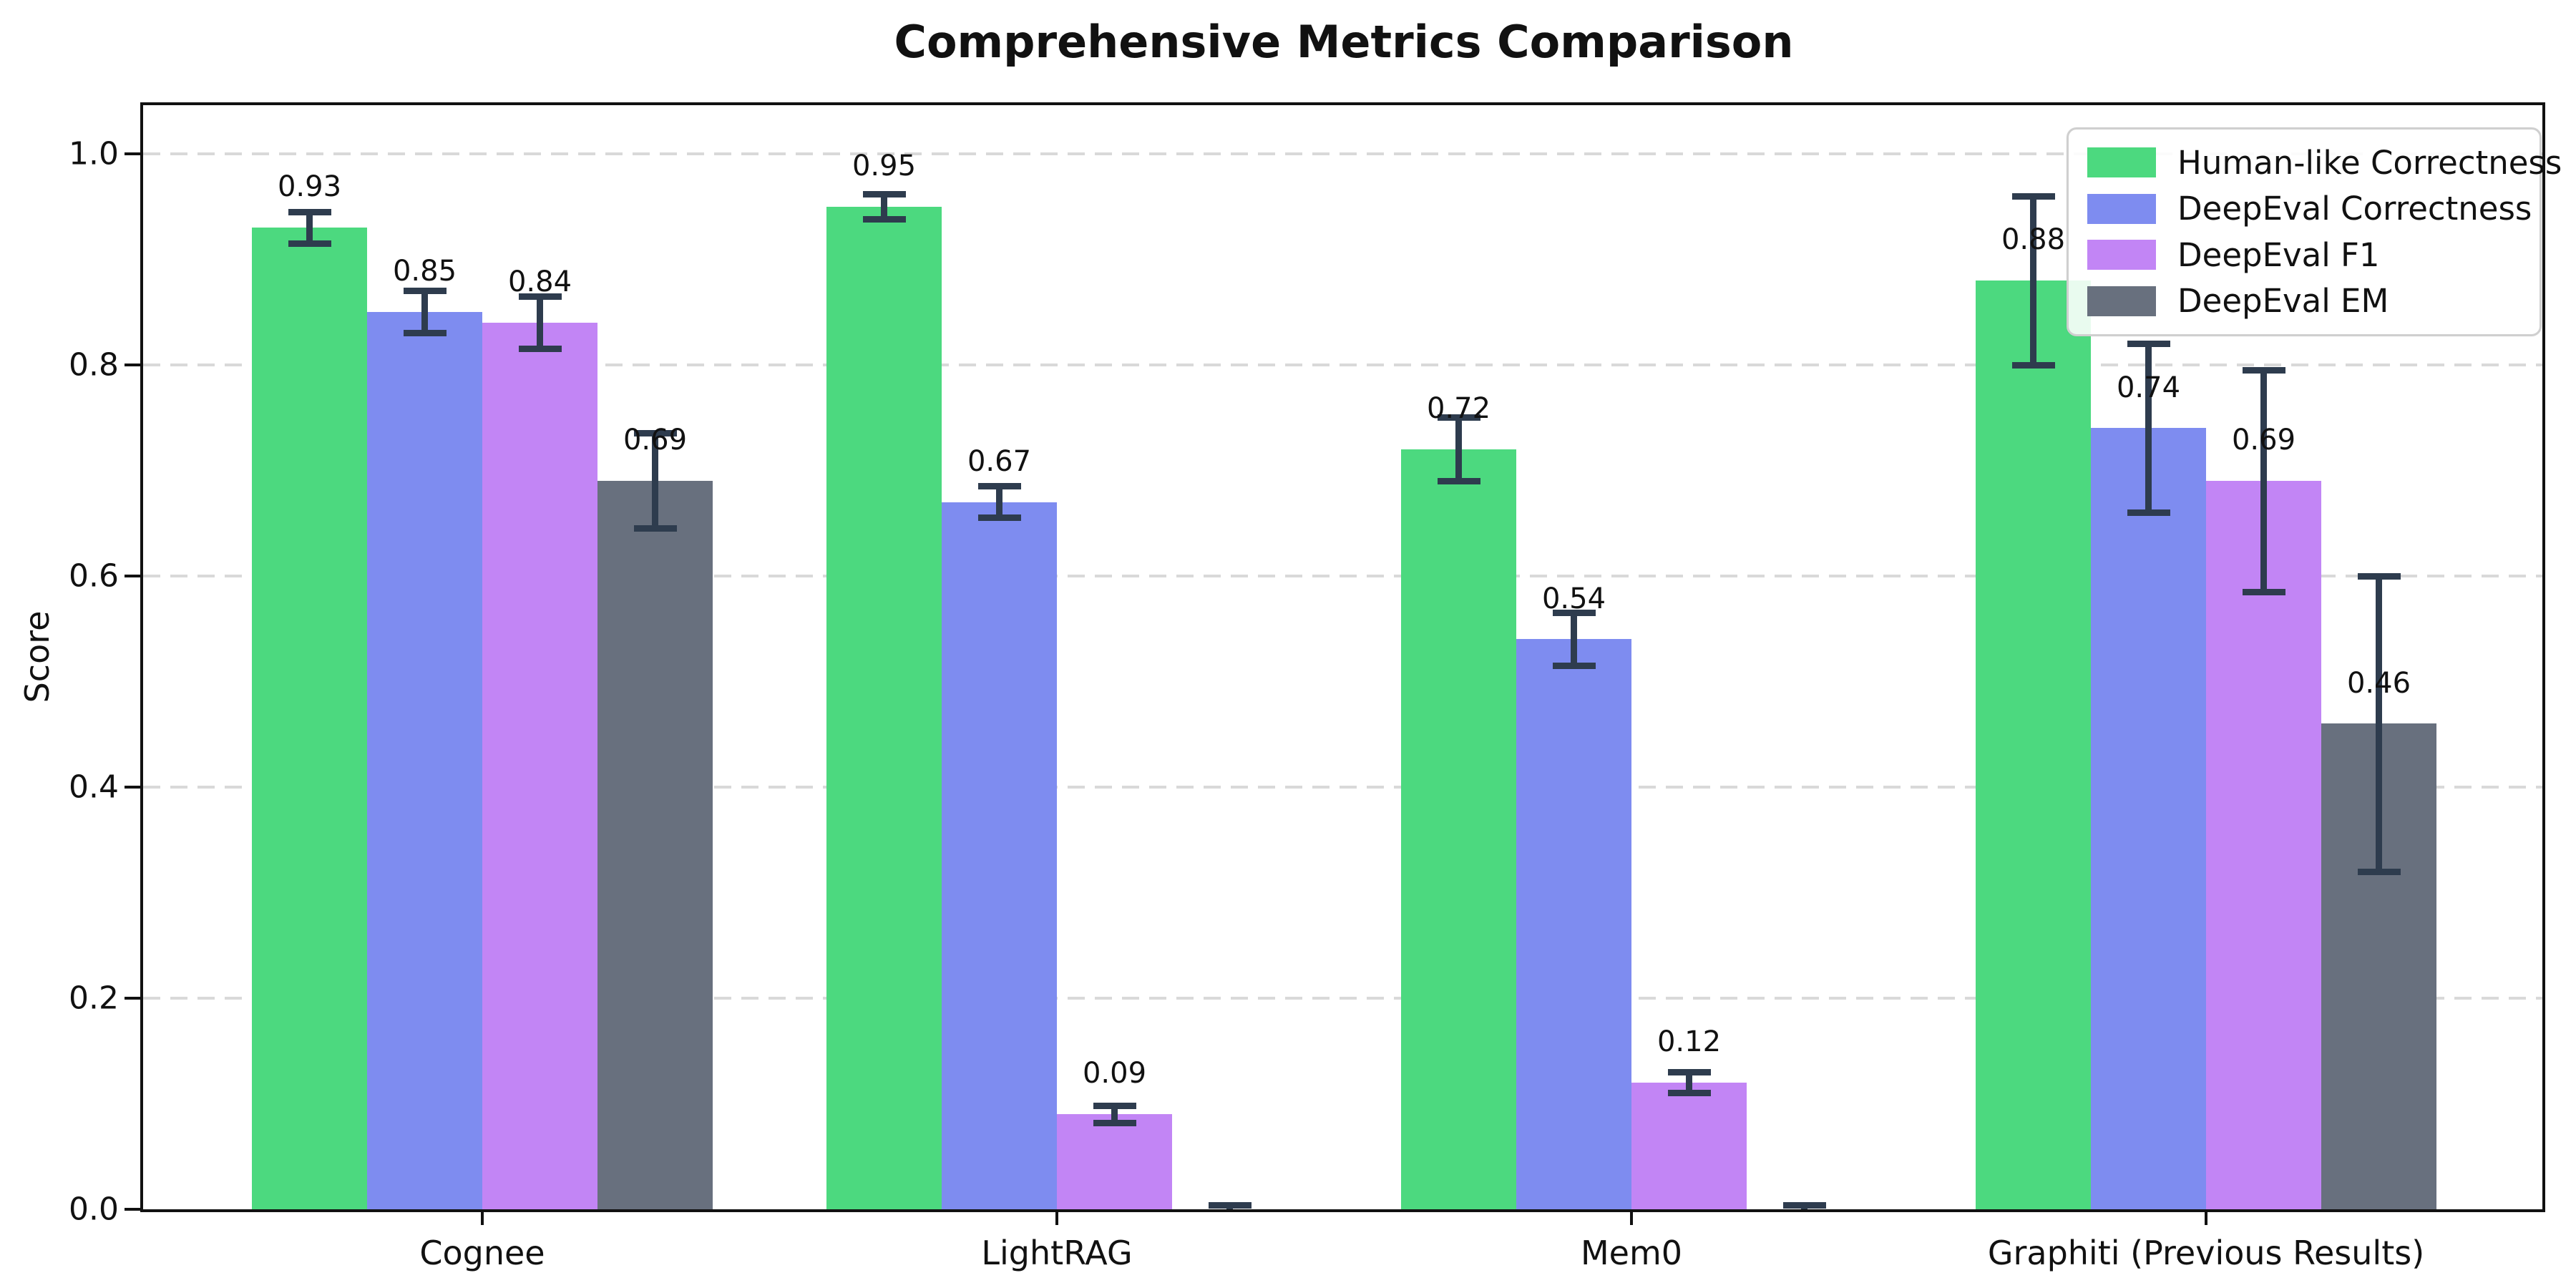  I want to click on bar-human-like-correctness-graphiti-previous-results, so click(2033, 744).